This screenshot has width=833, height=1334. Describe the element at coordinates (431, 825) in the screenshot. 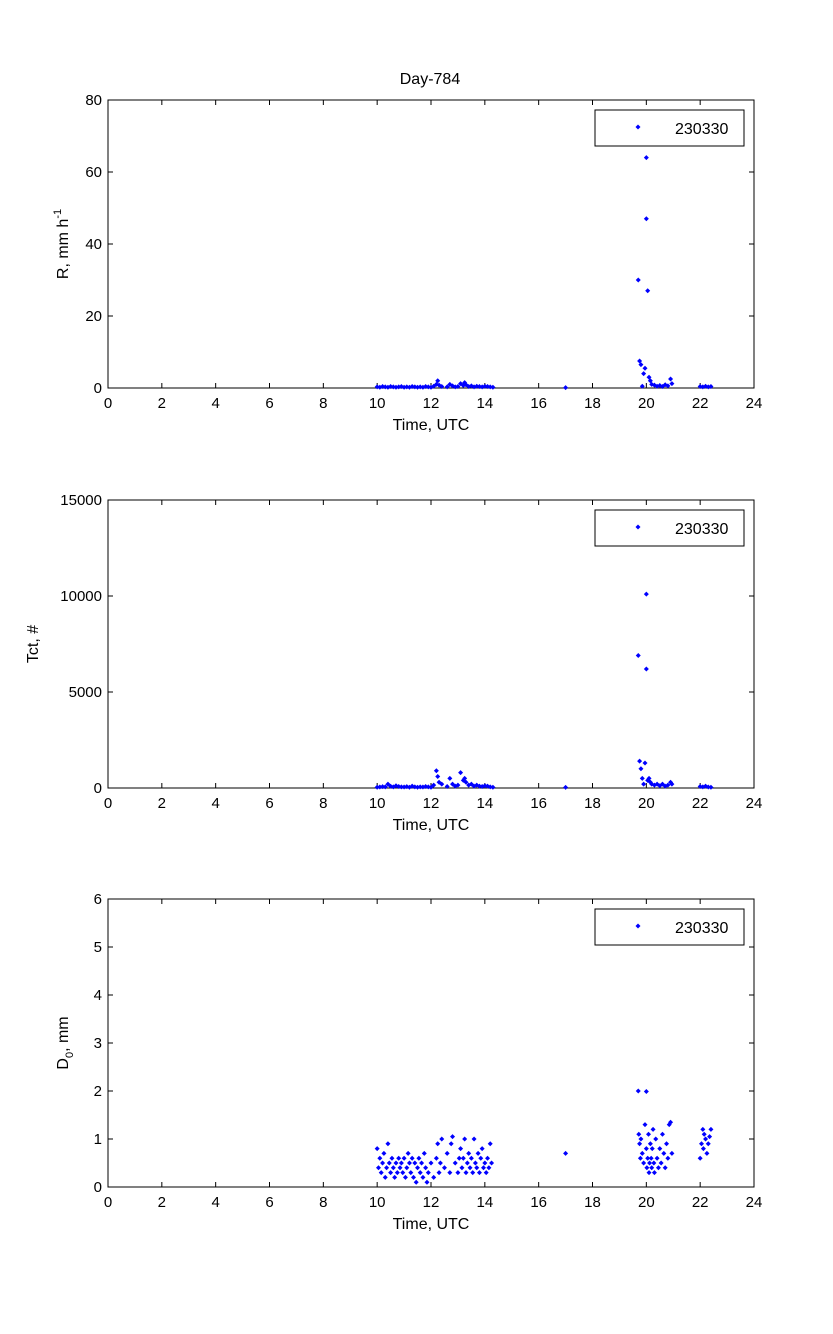

I see `x-axis-label: Time, UTC` at that location.